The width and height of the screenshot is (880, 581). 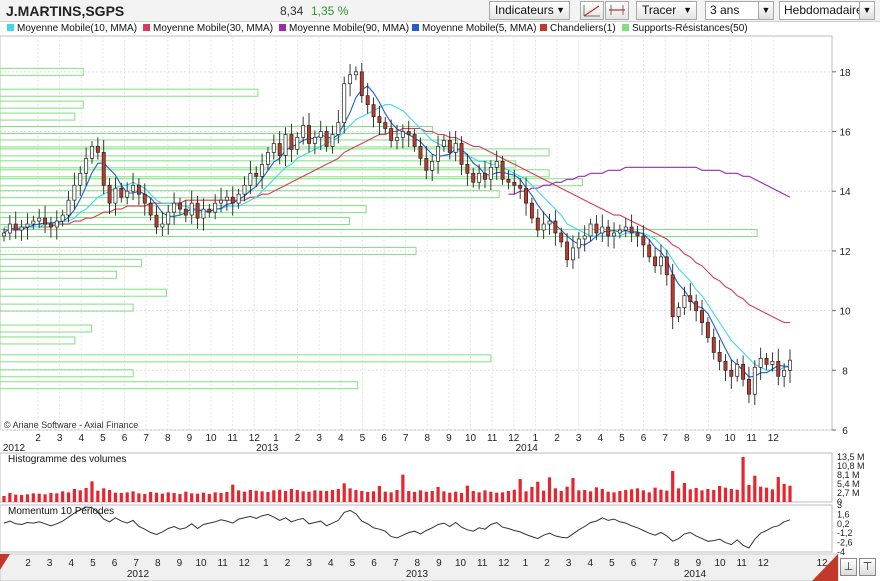 What do you see at coordinates (845, 533) in the screenshot?
I see `momentum-tick-label: -1,2` at bounding box center [845, 533].